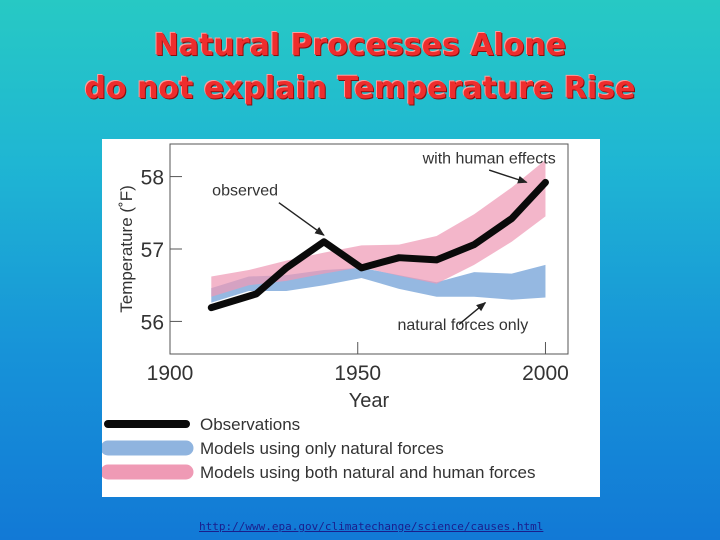 This screenshot has width=720, height=540. I want to click on title-line-1: Natural Processes Alone, so click(360, 45).